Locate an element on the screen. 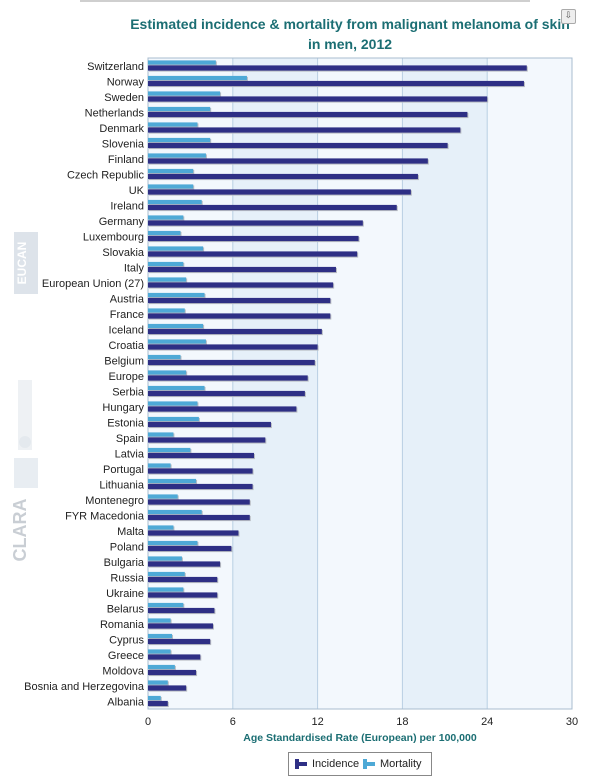  legend-item-incidence: Incidence is located at coordinates (327, 764).